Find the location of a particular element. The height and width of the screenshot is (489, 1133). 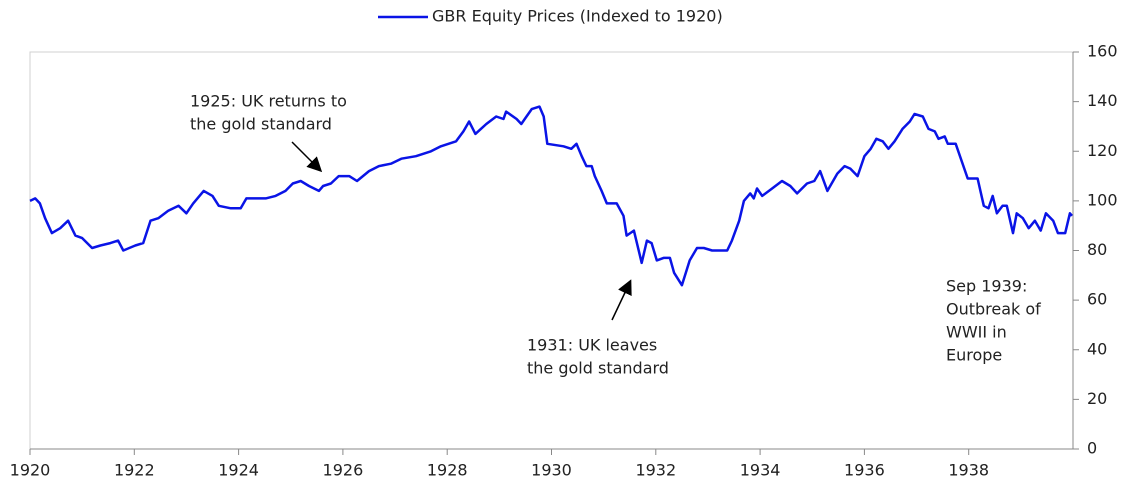

x-tick-label: 1930 is located at coordinates (551, 470).